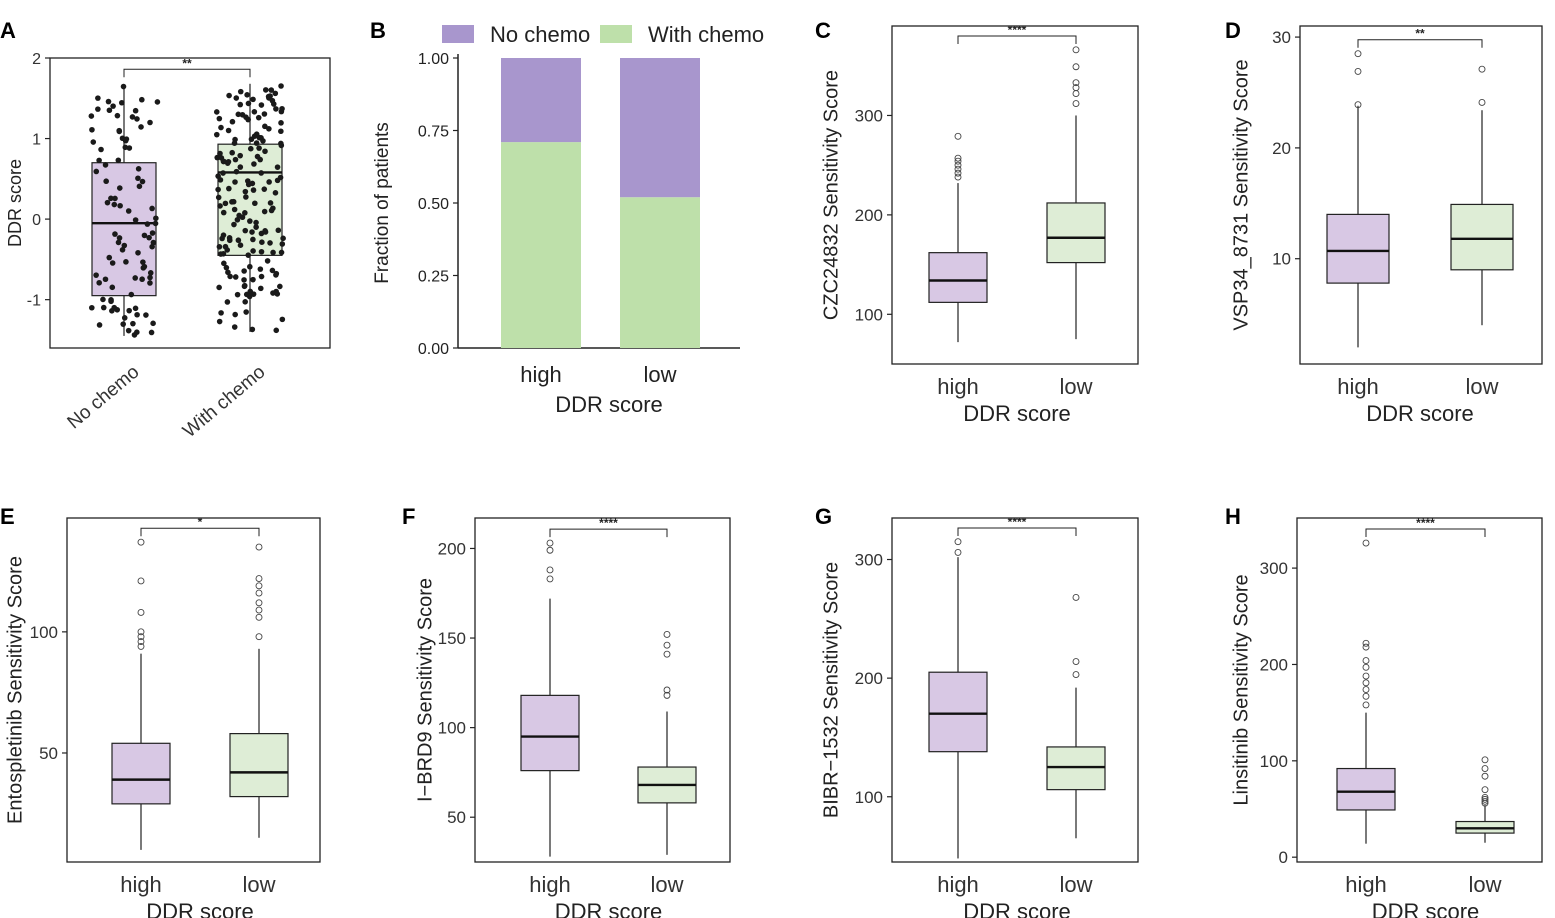 This screenshot has height=918, width=1555. Describe the element at coordinates (1076, 88) in the screenshot. I see `panel-c-outlier-low` at that location.